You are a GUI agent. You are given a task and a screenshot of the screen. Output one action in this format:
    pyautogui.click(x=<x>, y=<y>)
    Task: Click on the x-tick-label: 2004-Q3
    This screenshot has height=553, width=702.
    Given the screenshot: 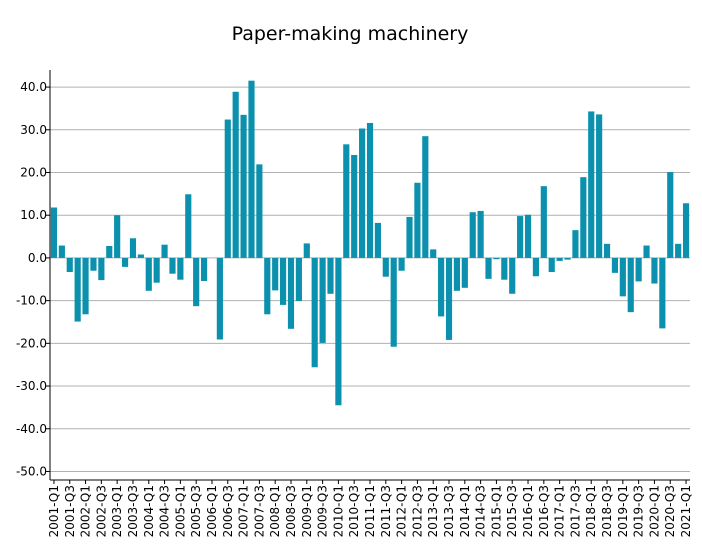 What is the action you would take?
    pyautogui.click(x=165, y=511)
    